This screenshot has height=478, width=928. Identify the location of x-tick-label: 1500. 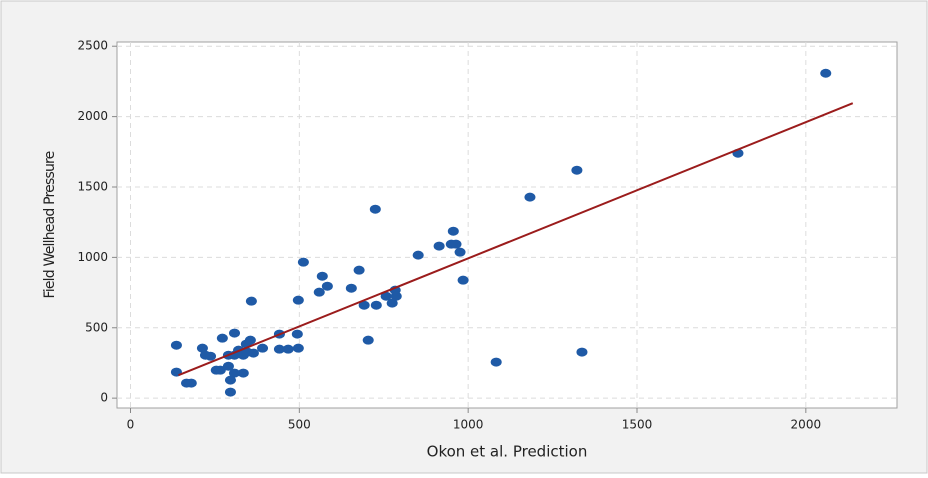
(637, 425).